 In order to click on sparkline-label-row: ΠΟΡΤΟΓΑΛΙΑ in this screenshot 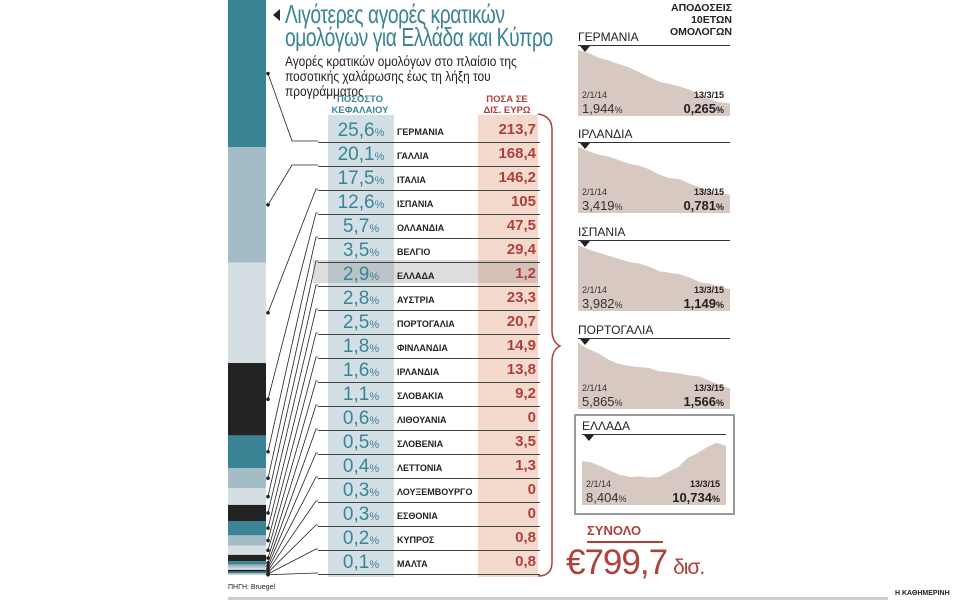, I will do `click(654, 331)`.